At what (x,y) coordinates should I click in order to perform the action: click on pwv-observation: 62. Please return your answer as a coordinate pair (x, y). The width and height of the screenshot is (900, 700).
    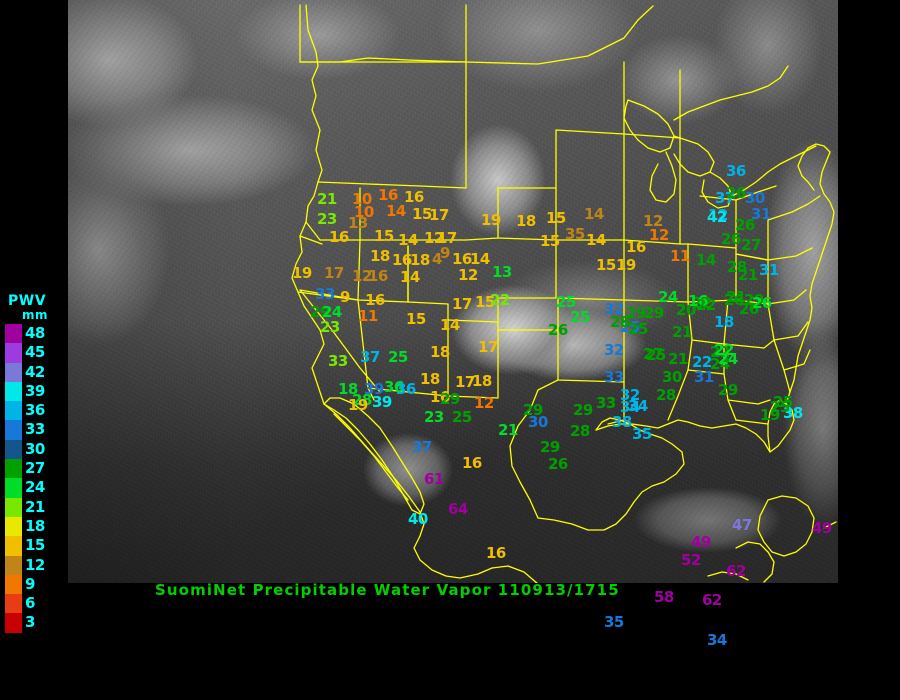
    Looking at the image, I should click on (712, 600).